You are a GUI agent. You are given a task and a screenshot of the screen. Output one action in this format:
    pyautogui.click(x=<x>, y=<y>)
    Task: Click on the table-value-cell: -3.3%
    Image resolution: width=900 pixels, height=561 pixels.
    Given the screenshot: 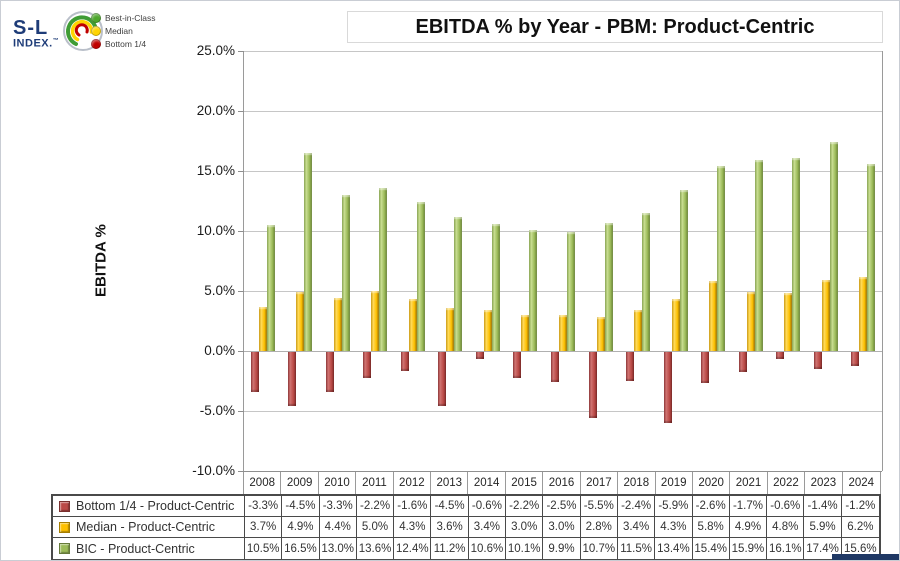 What is the action you would take?
    pyautogui.click(x=264, y=506)
    